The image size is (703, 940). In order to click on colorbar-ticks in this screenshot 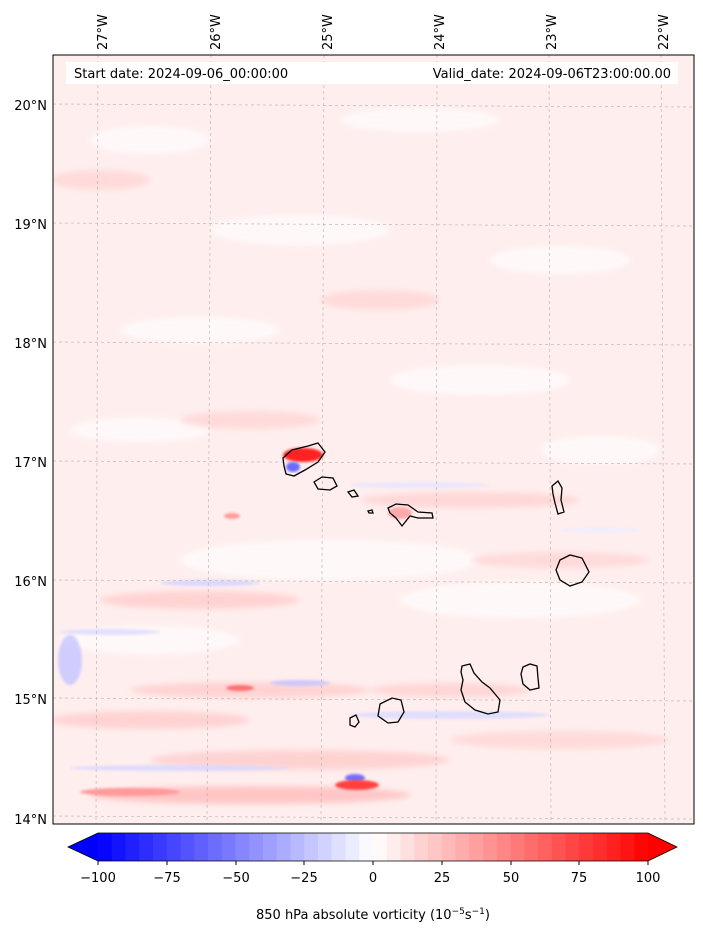, I will do `click(373, 863)`.